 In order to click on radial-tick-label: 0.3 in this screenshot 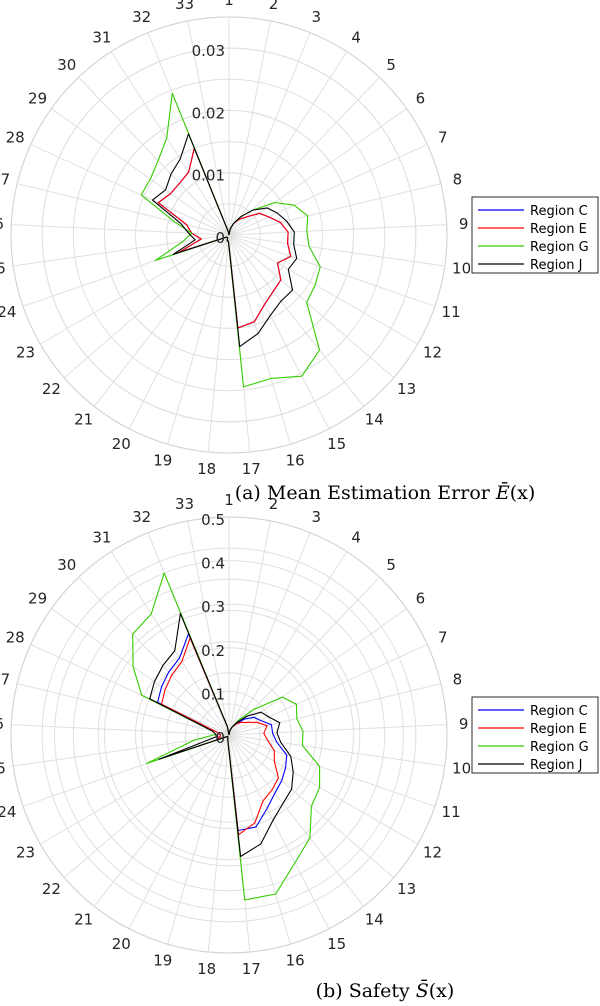, I will do `click(213, 607)`.